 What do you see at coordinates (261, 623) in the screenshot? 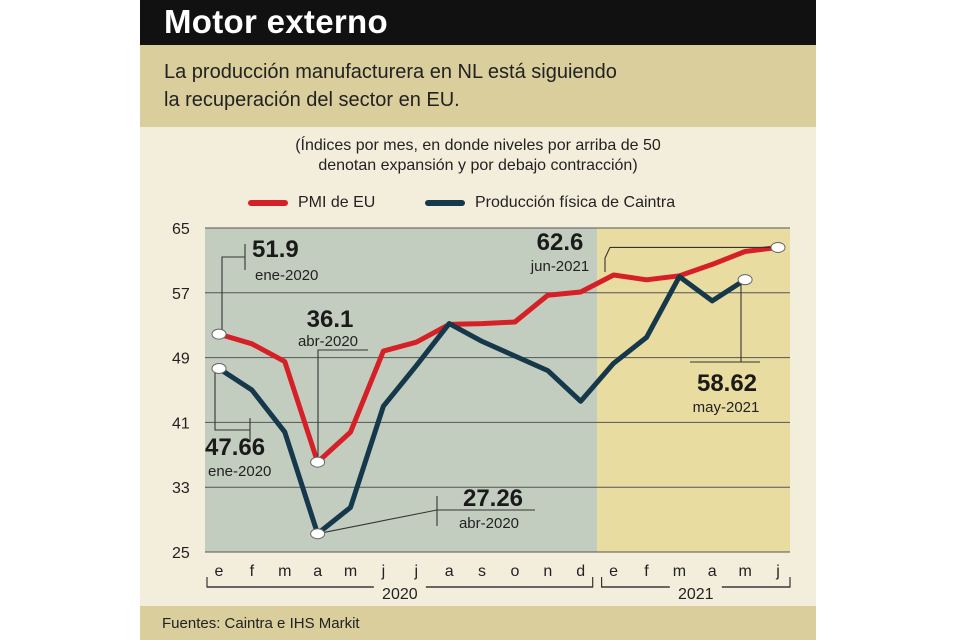
I see `source-text: Fuentes: Caintra e IHS Markit` at bounding box center [261, 623].